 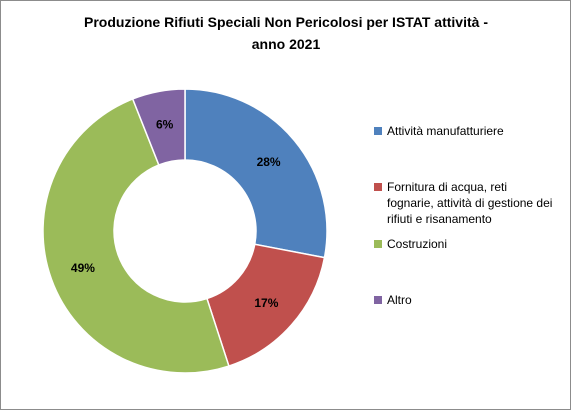 I want to click on donut-slice-other, so click(x=158, y=127).